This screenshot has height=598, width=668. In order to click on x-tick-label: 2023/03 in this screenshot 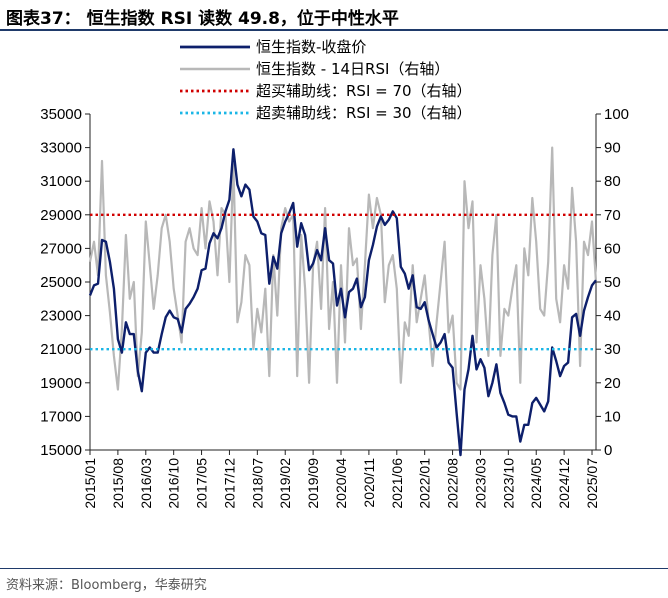, I will do `click(480, 483)`.